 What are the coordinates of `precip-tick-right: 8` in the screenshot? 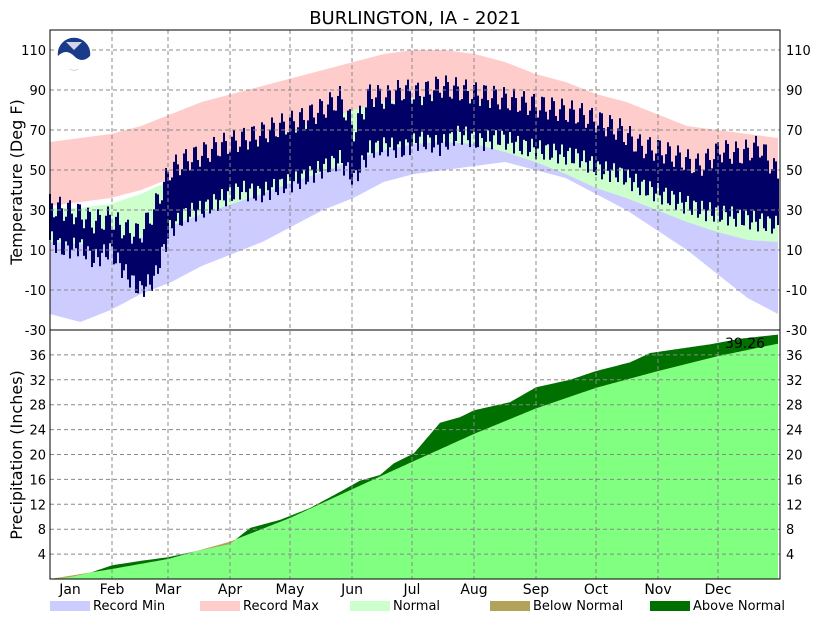 It's located at (790, 530).